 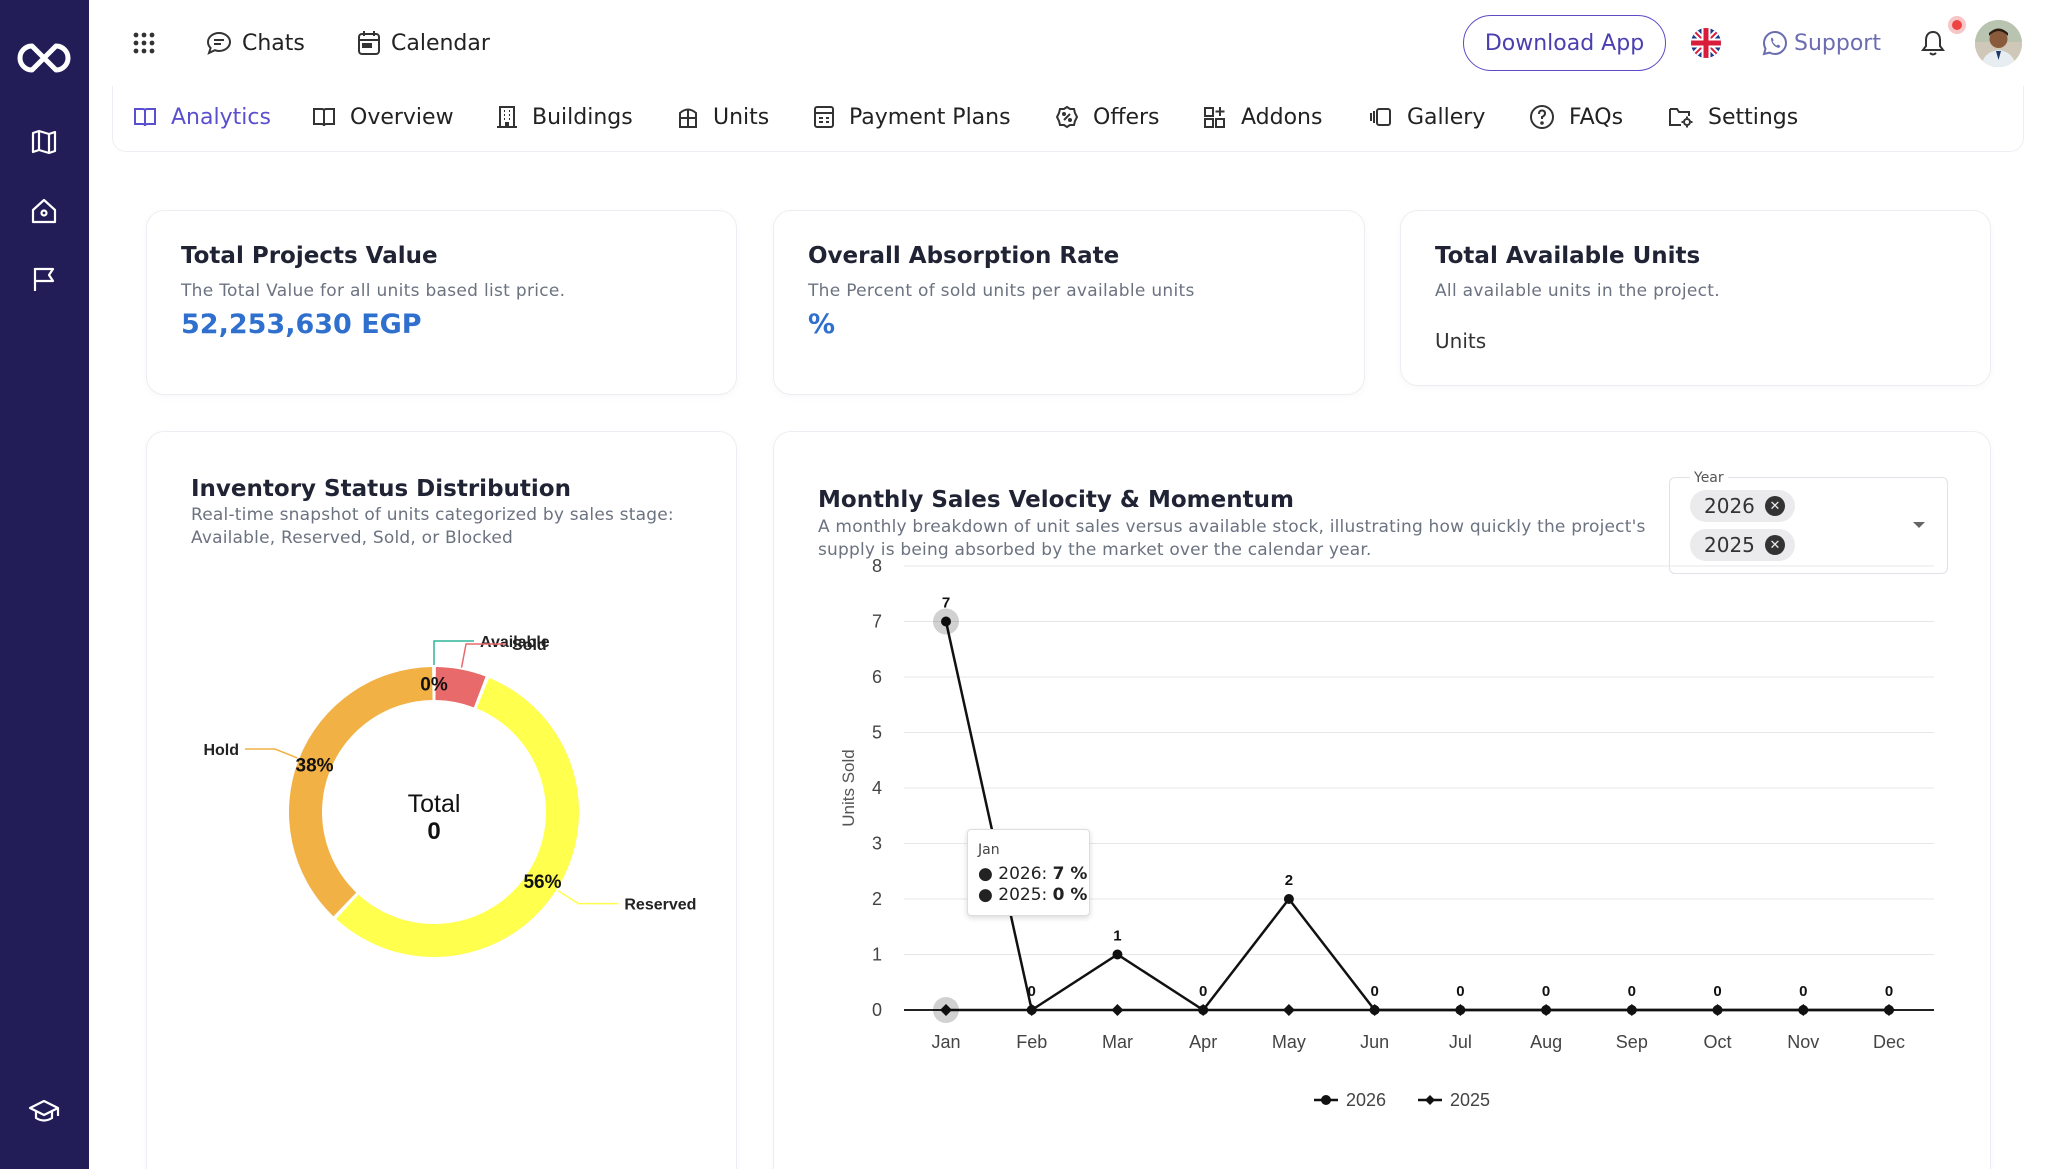 I want to click on data-label: 1, so click(x=1117, y=936).